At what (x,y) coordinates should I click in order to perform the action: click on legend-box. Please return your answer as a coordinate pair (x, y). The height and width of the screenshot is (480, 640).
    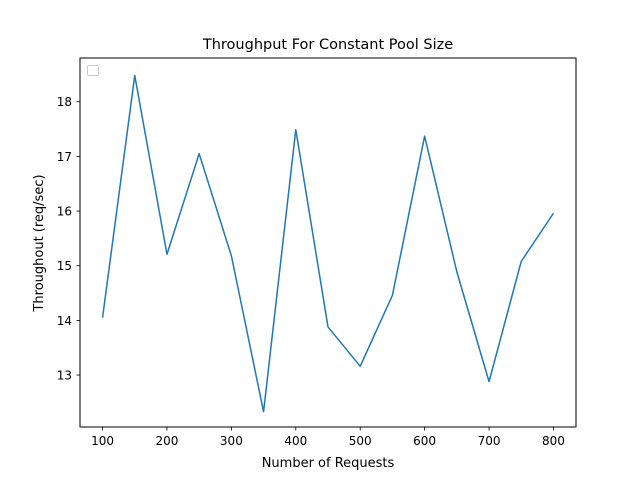
    Looking at the image, I should click on (93, 70).